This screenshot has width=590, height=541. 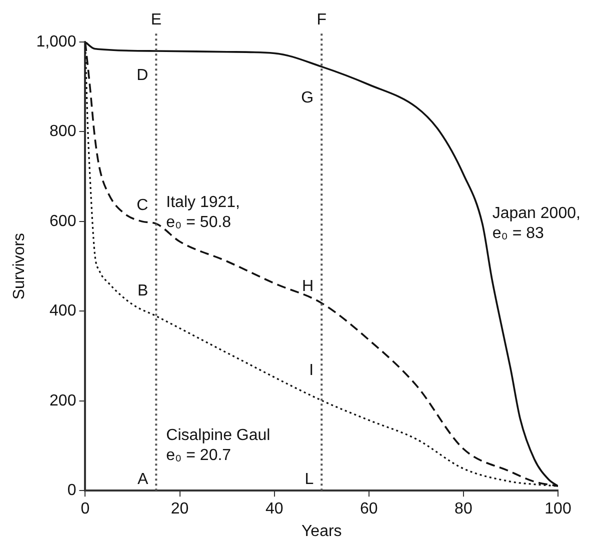 I want to click on annotation: D, so click(x=142, y=75).